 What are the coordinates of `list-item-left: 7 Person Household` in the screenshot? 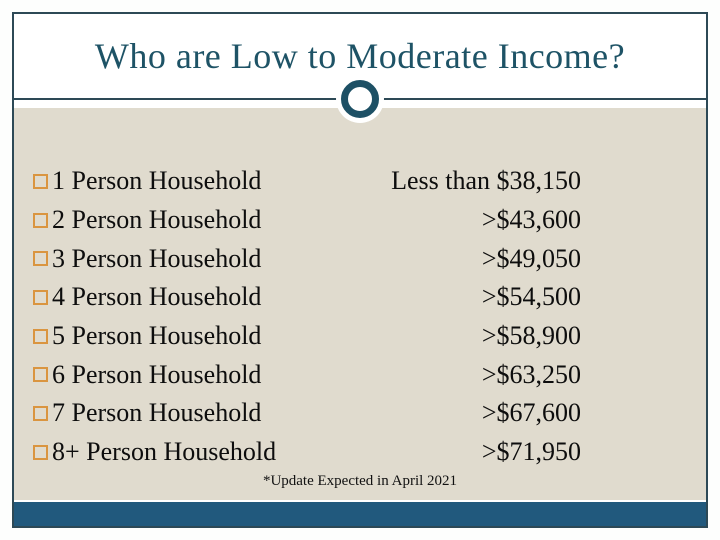 It's located at (147, 413).